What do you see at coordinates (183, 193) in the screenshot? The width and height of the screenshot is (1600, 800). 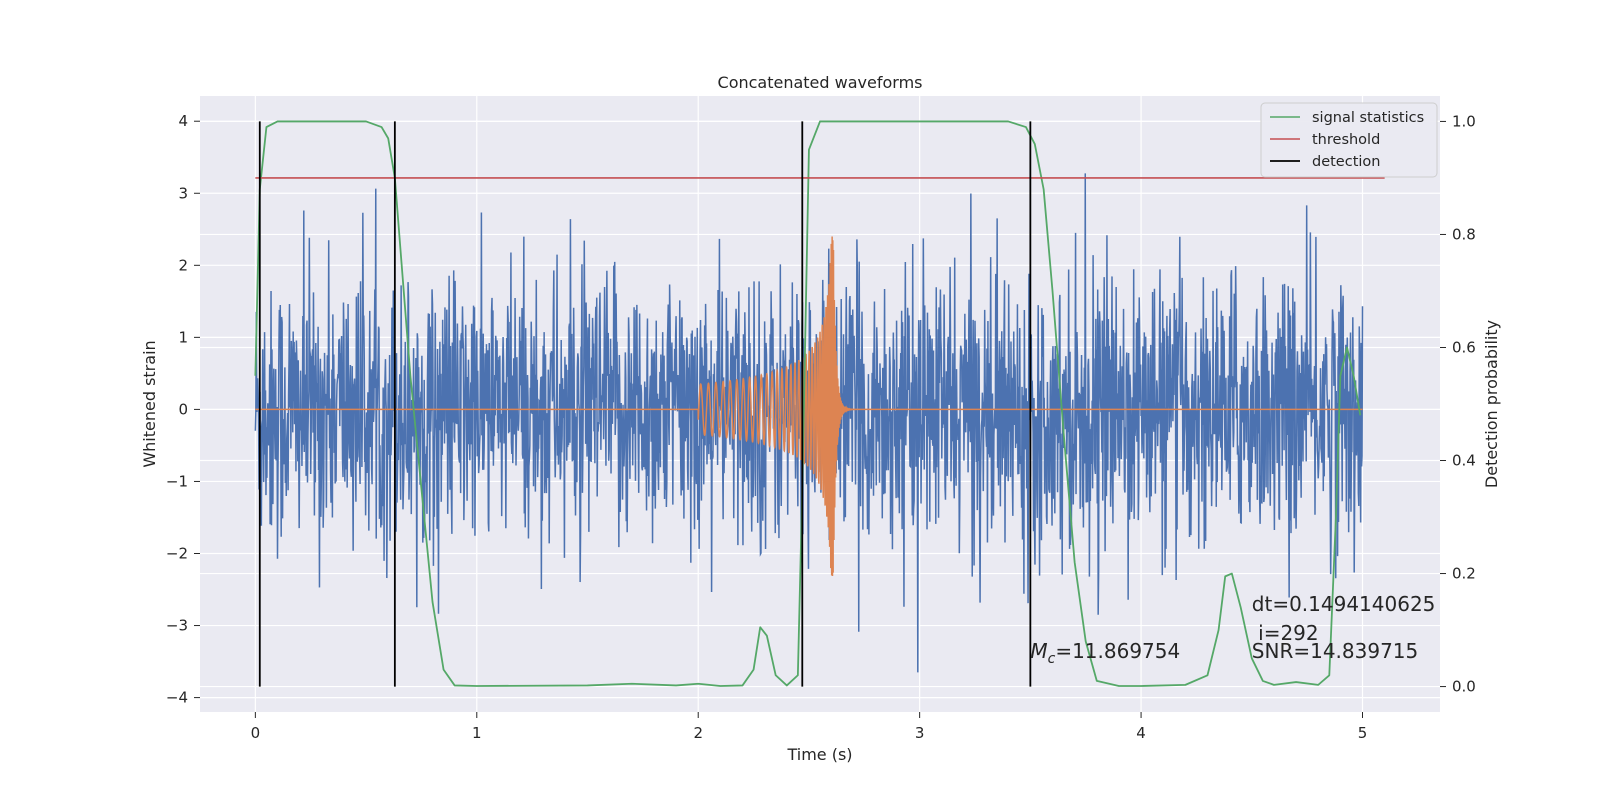 I see `y-tick-label-7: 3` at bounding box center [183, 193].